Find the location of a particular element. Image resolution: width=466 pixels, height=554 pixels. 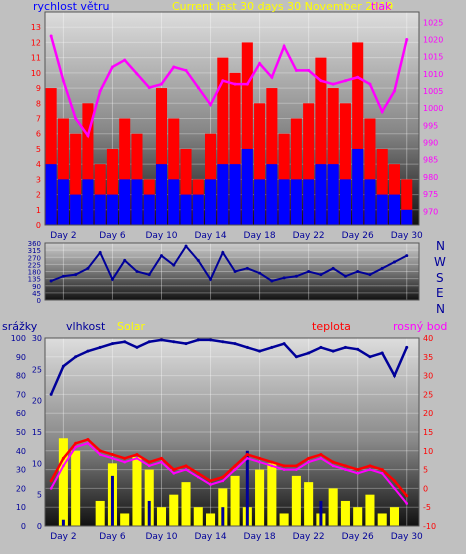

y-tick-label-pressure: 1015 is located at coordinates (433, 57).